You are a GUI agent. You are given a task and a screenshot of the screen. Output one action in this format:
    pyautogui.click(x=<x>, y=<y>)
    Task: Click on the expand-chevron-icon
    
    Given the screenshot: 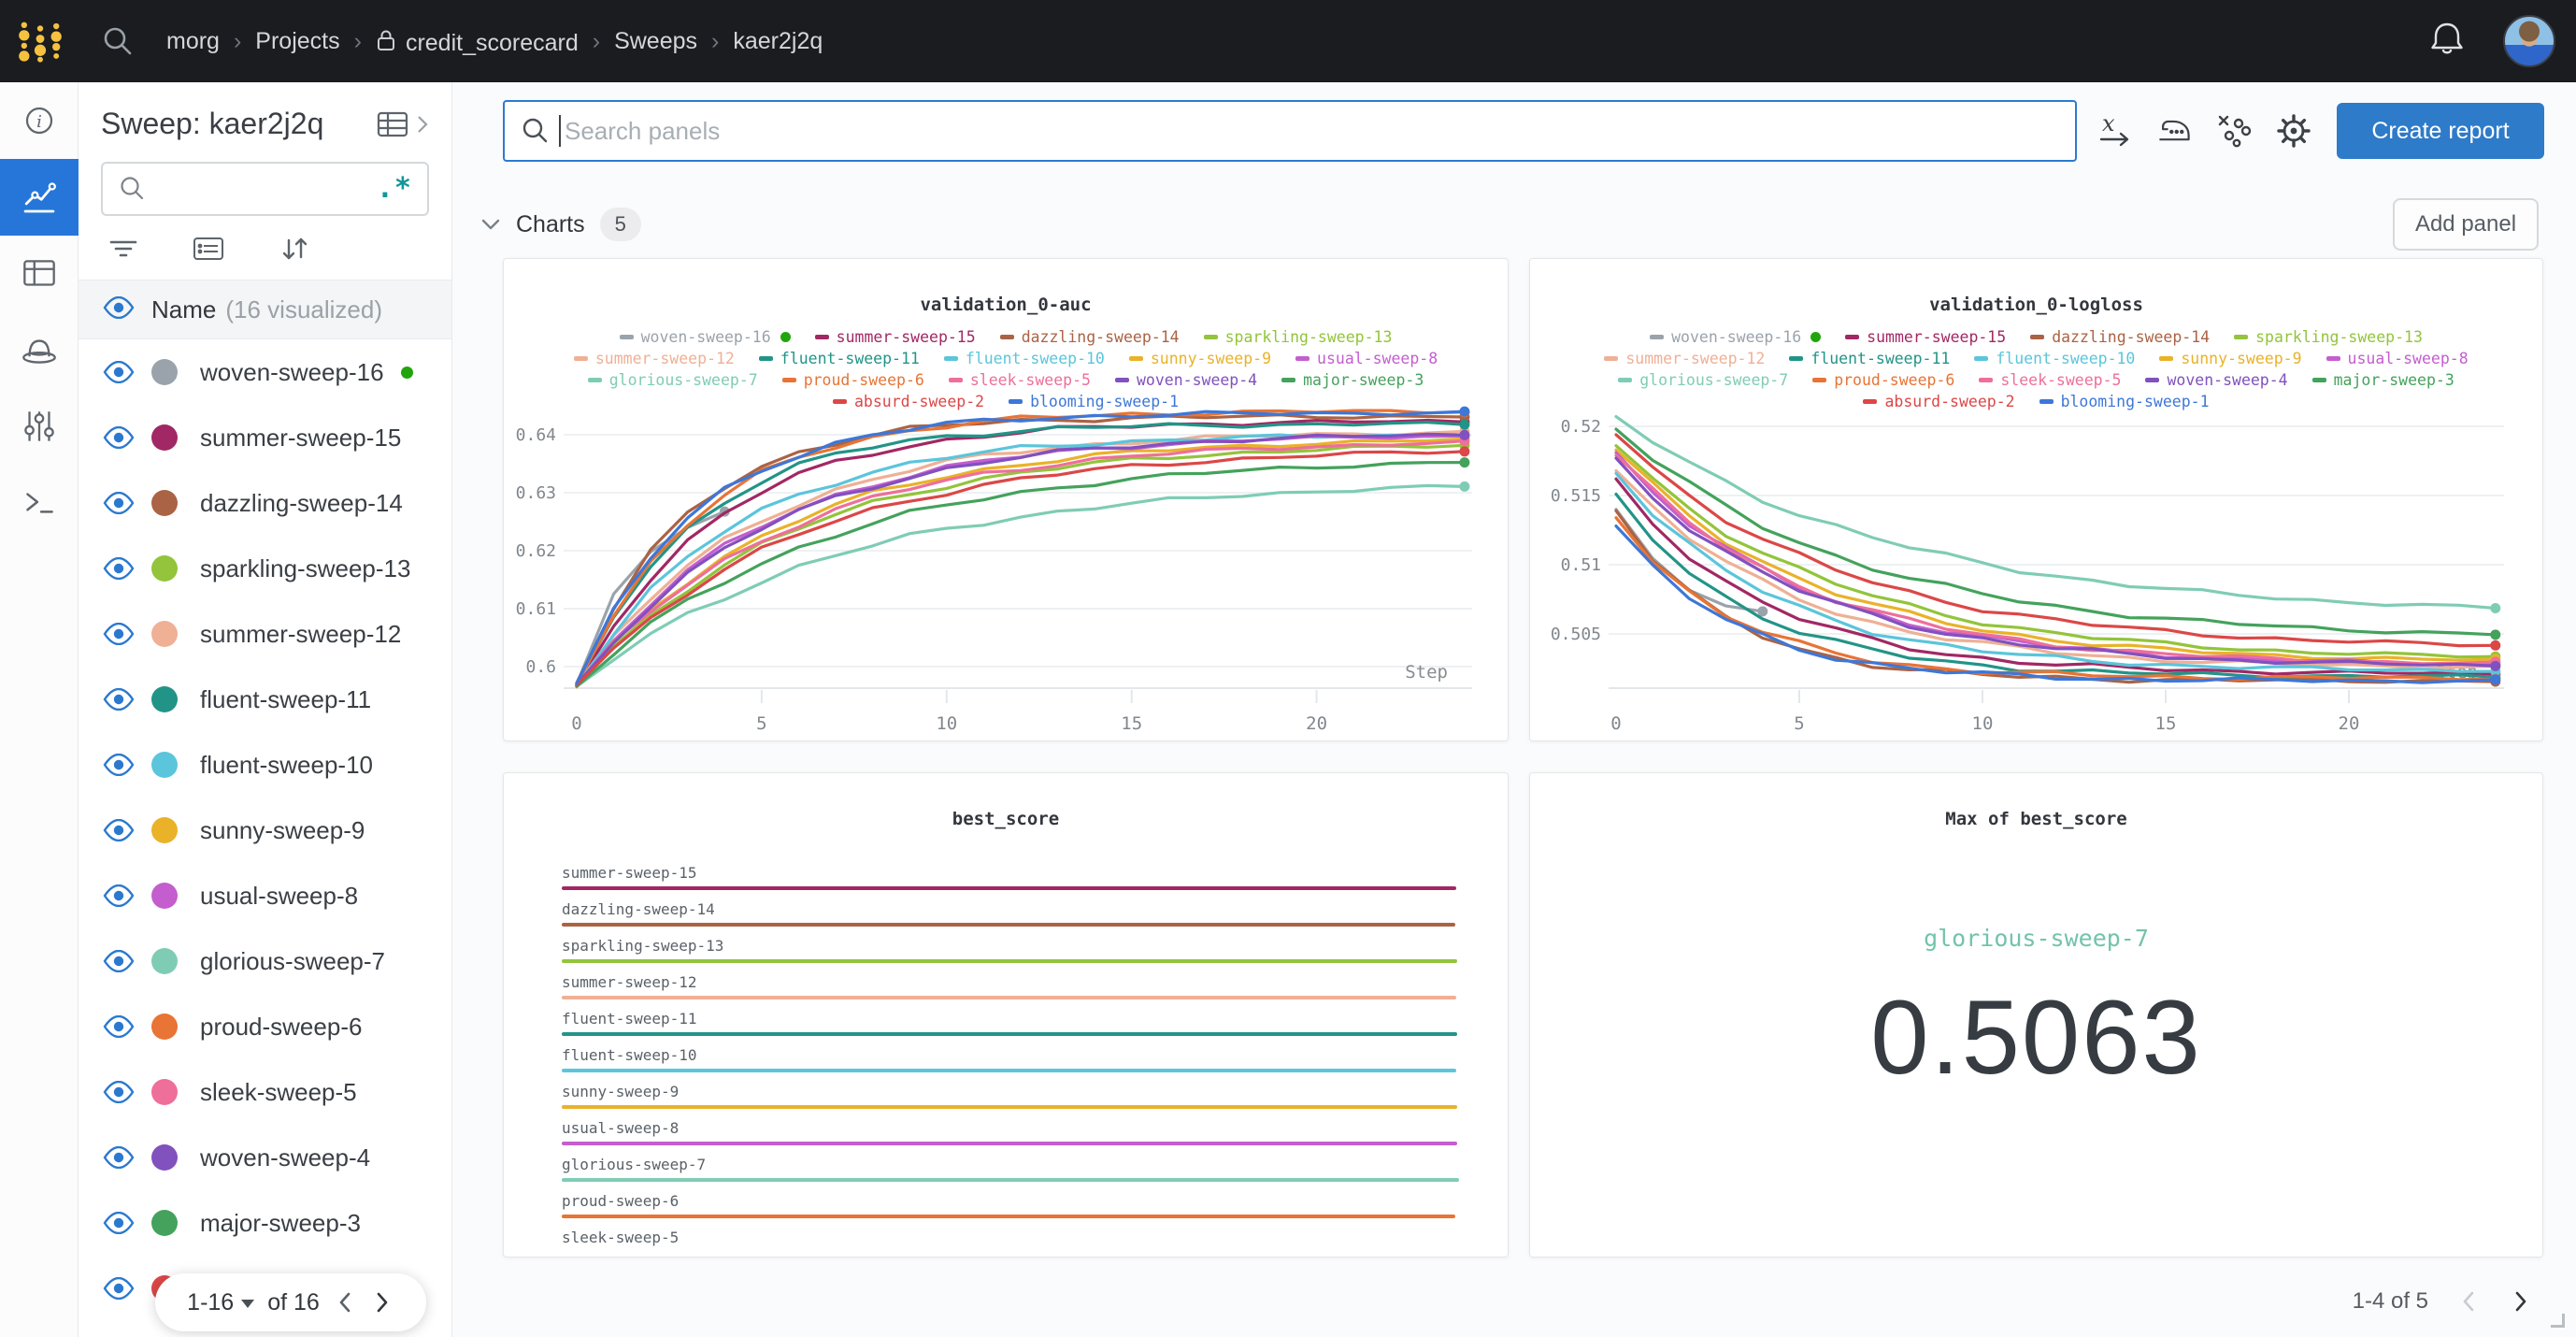 What is the action you would take?
    pyautogui.click(x=422, y=124)
    